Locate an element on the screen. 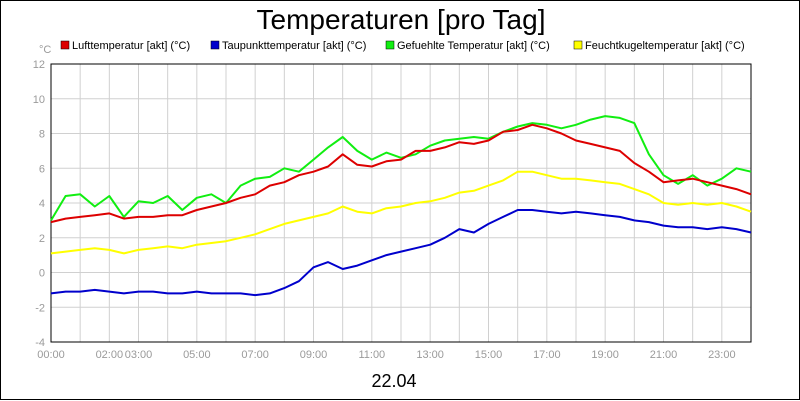 This screenshot has height=401, width=800. legend-label: Gefuehlte Temperatur [akt] (°C) is located at coordinates (473, 46).